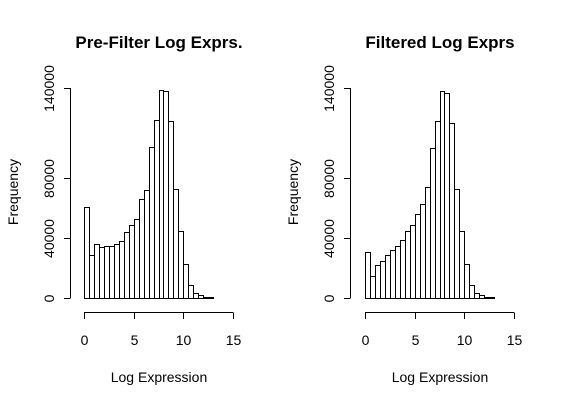  Describe the element at coordinates (439, 42) in the screenshot. I see `chart-title: Filtered Log Exprs` at that location.